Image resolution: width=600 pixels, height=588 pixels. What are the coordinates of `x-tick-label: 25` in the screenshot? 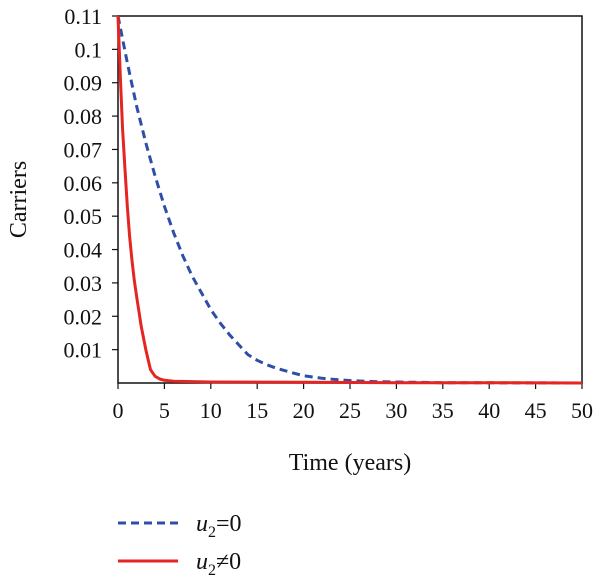 It's located at (350, 410).